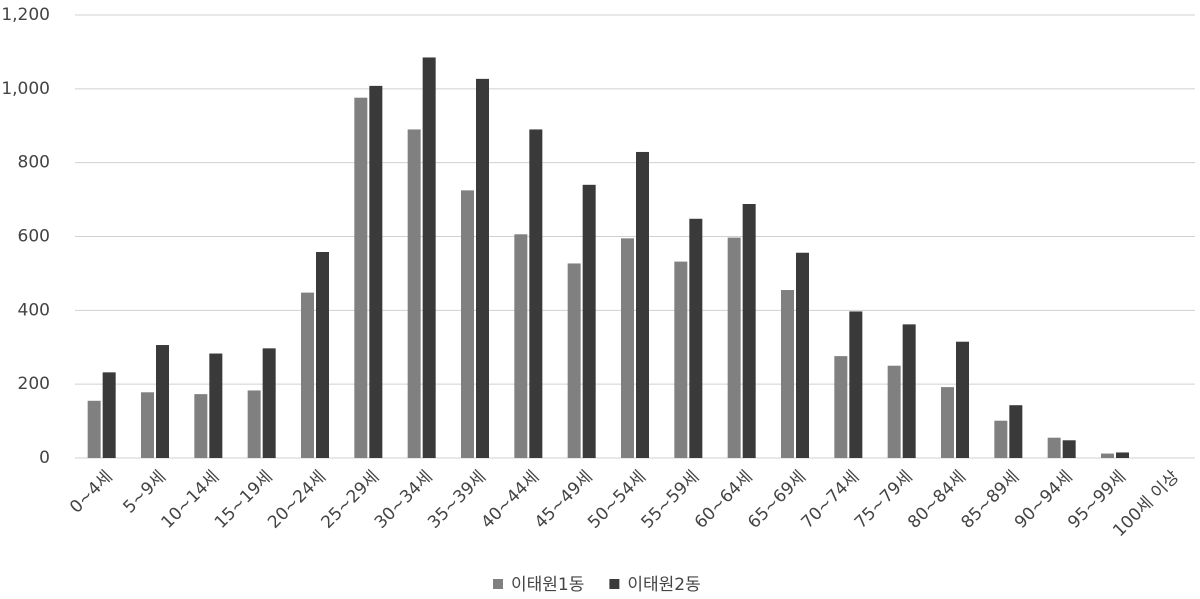  What do you see at coordinates (34, 237) in the screenshot?
I see `y-tick-label: 600` at bounding box center [34, 237].